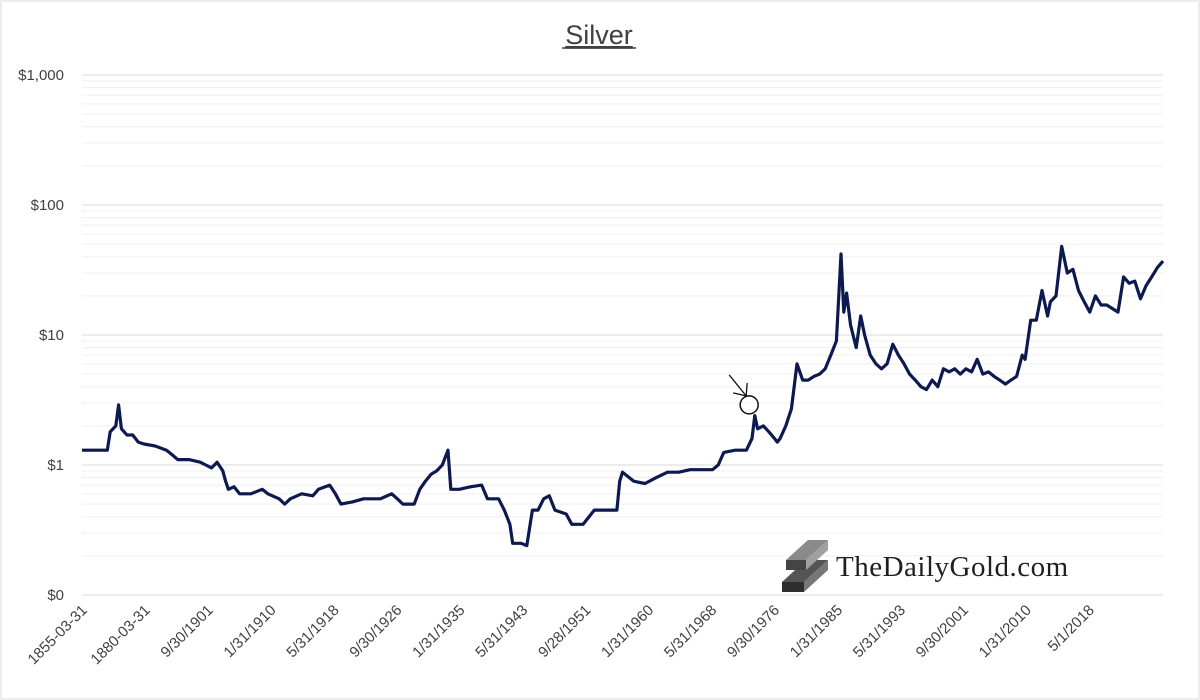 Image resolution: width=1200 pixels, height=700 pixels. Describe the element at coordinates (952, 567) in the screenshot. I see `watermark-text: TheDailyGold.com` at that location.